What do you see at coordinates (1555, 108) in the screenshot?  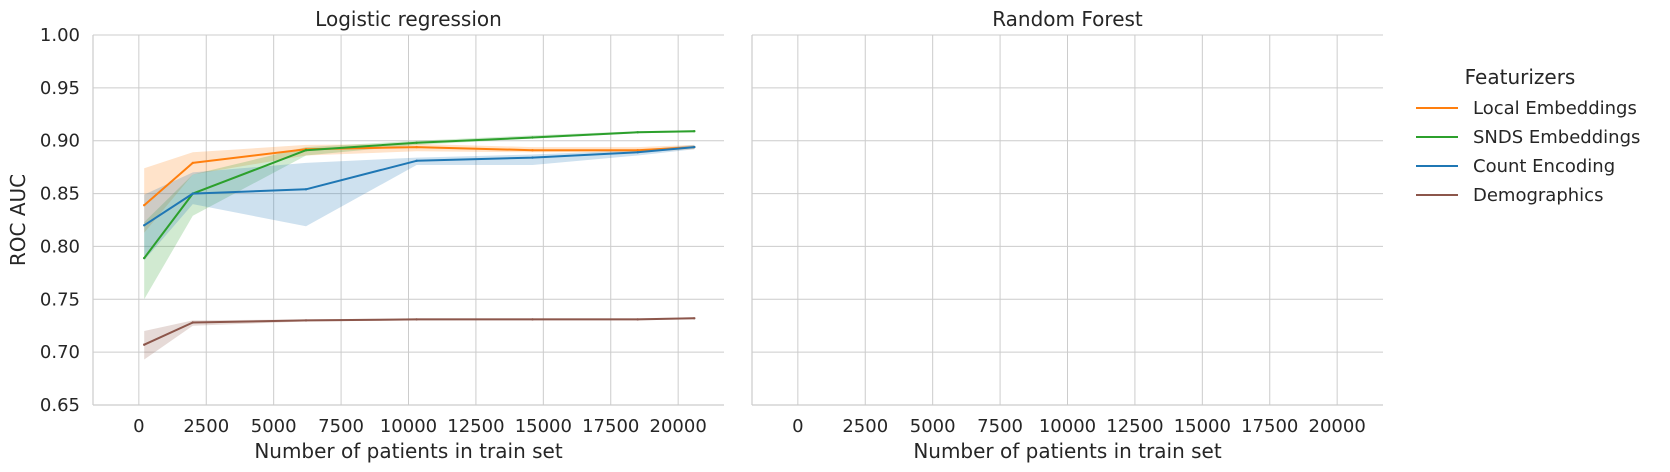 I see `legend-label-local-embeddings: Local Embeddings` at bounding box center [1555, 108].